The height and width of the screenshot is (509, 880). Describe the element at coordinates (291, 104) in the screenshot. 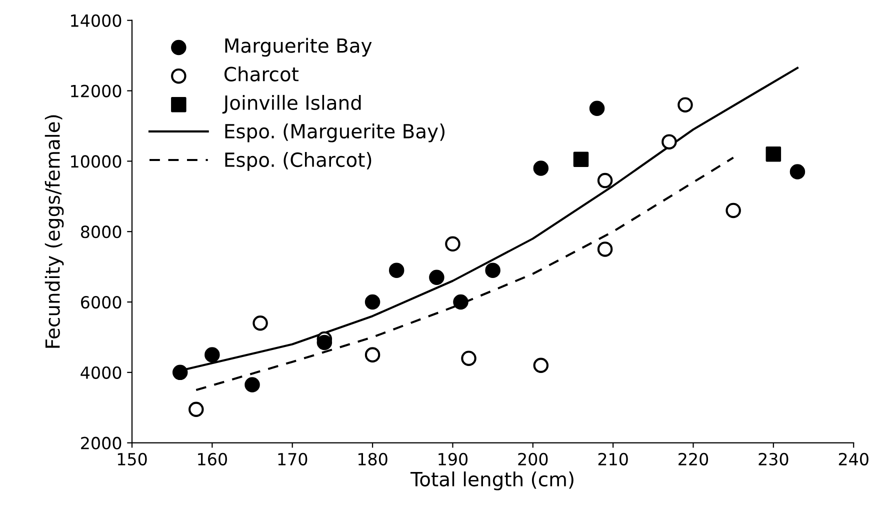

I see `legend-label: Joinville Island` at that location.